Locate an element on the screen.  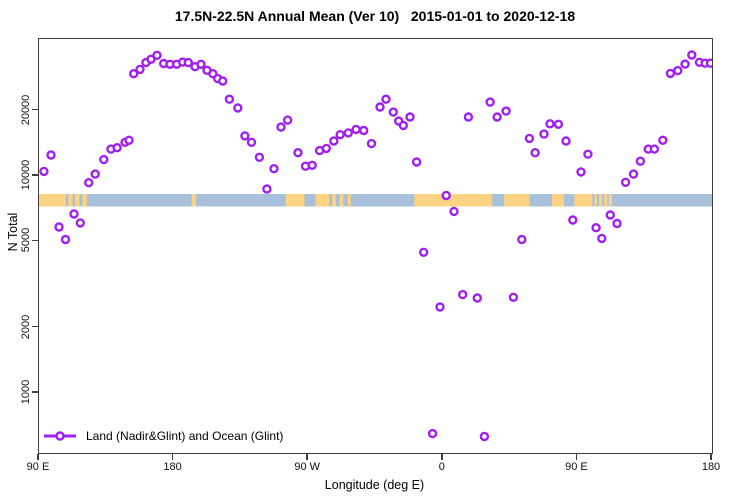
legend-marker-icon is located at coordinates (60, 436).